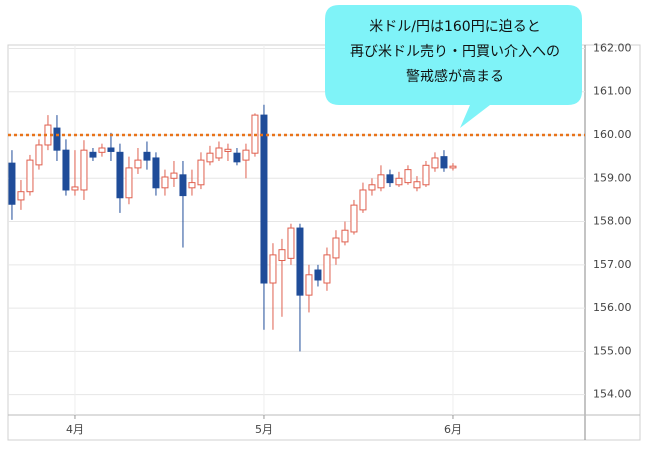 The image size is (645, 451). I want to click on y-tick-label: 160.00, so click(612, 134).